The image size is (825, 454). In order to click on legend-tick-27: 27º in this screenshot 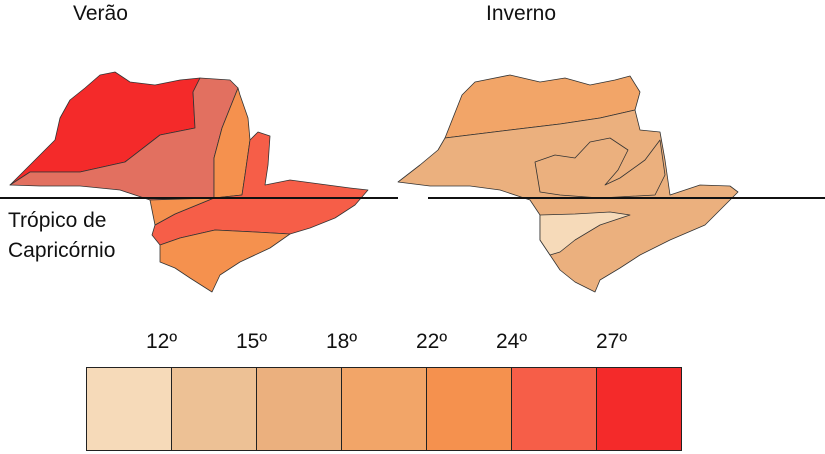, I will do `click(612, 341)`.